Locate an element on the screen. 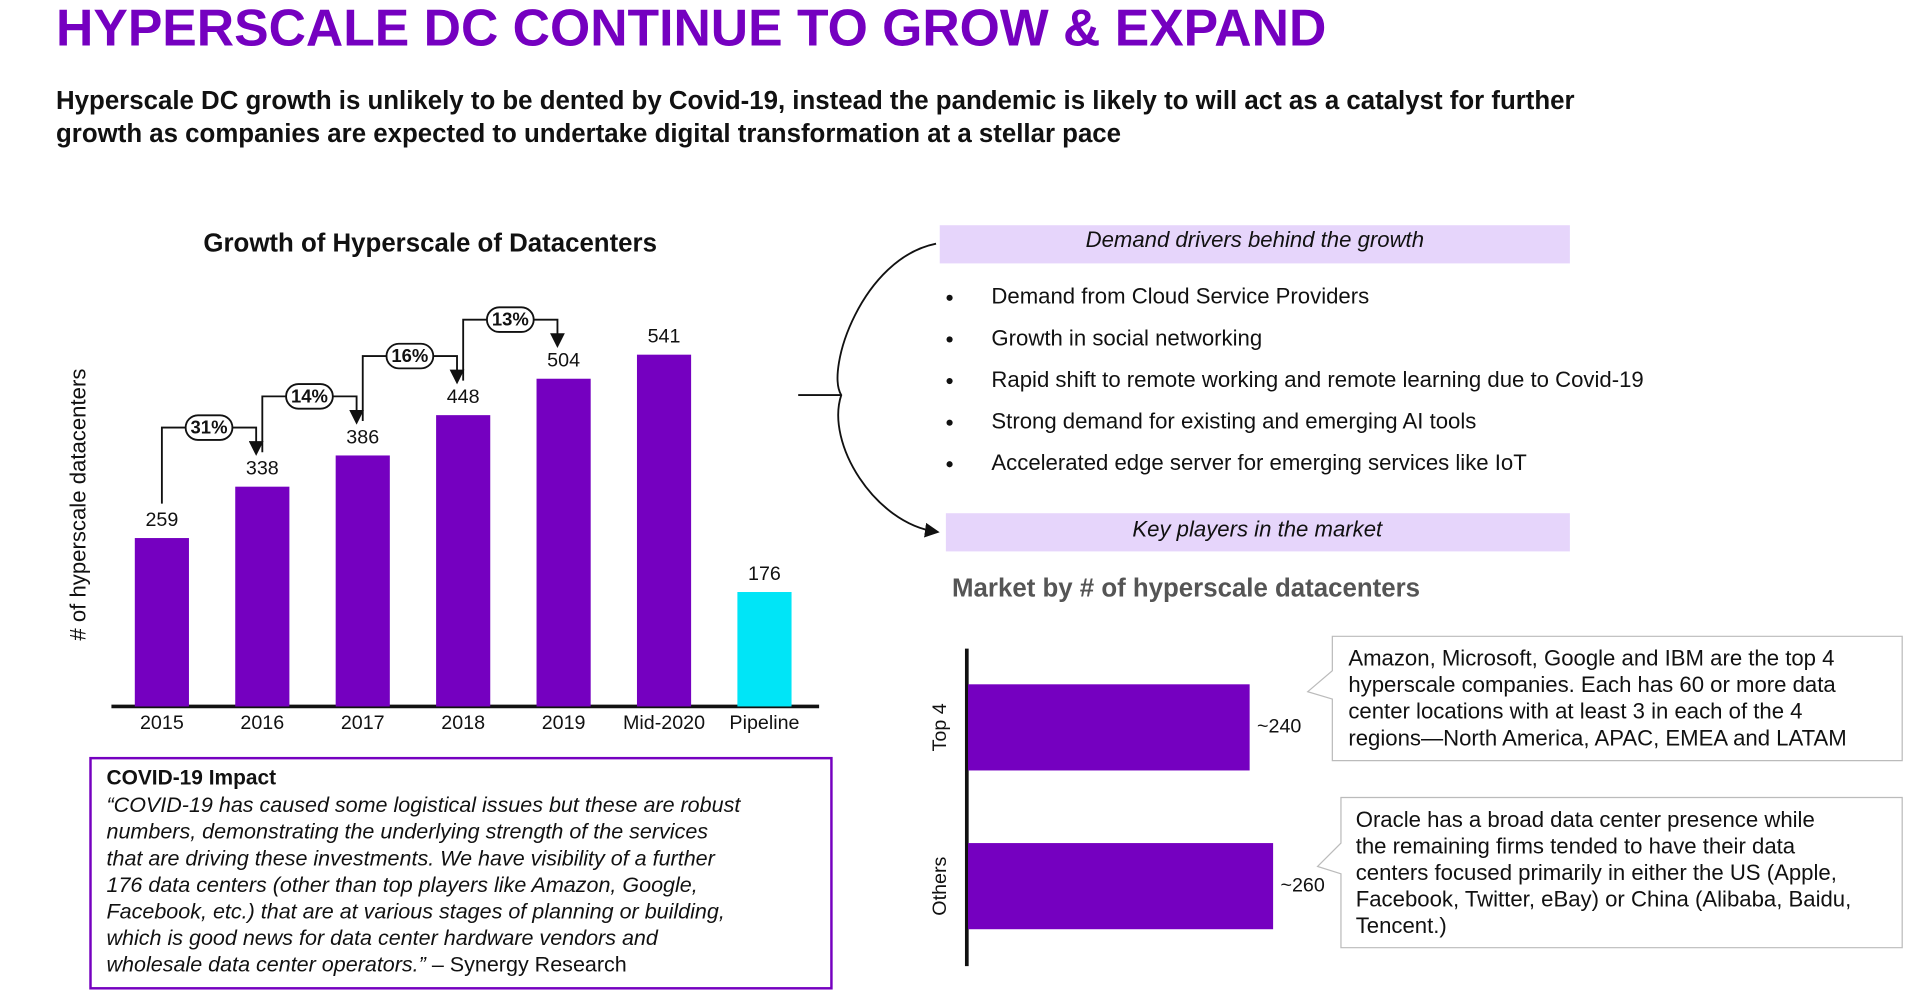 This screenshot has height=992, width=1909. y-tick-label: Others is located at coordinates (940, 885).